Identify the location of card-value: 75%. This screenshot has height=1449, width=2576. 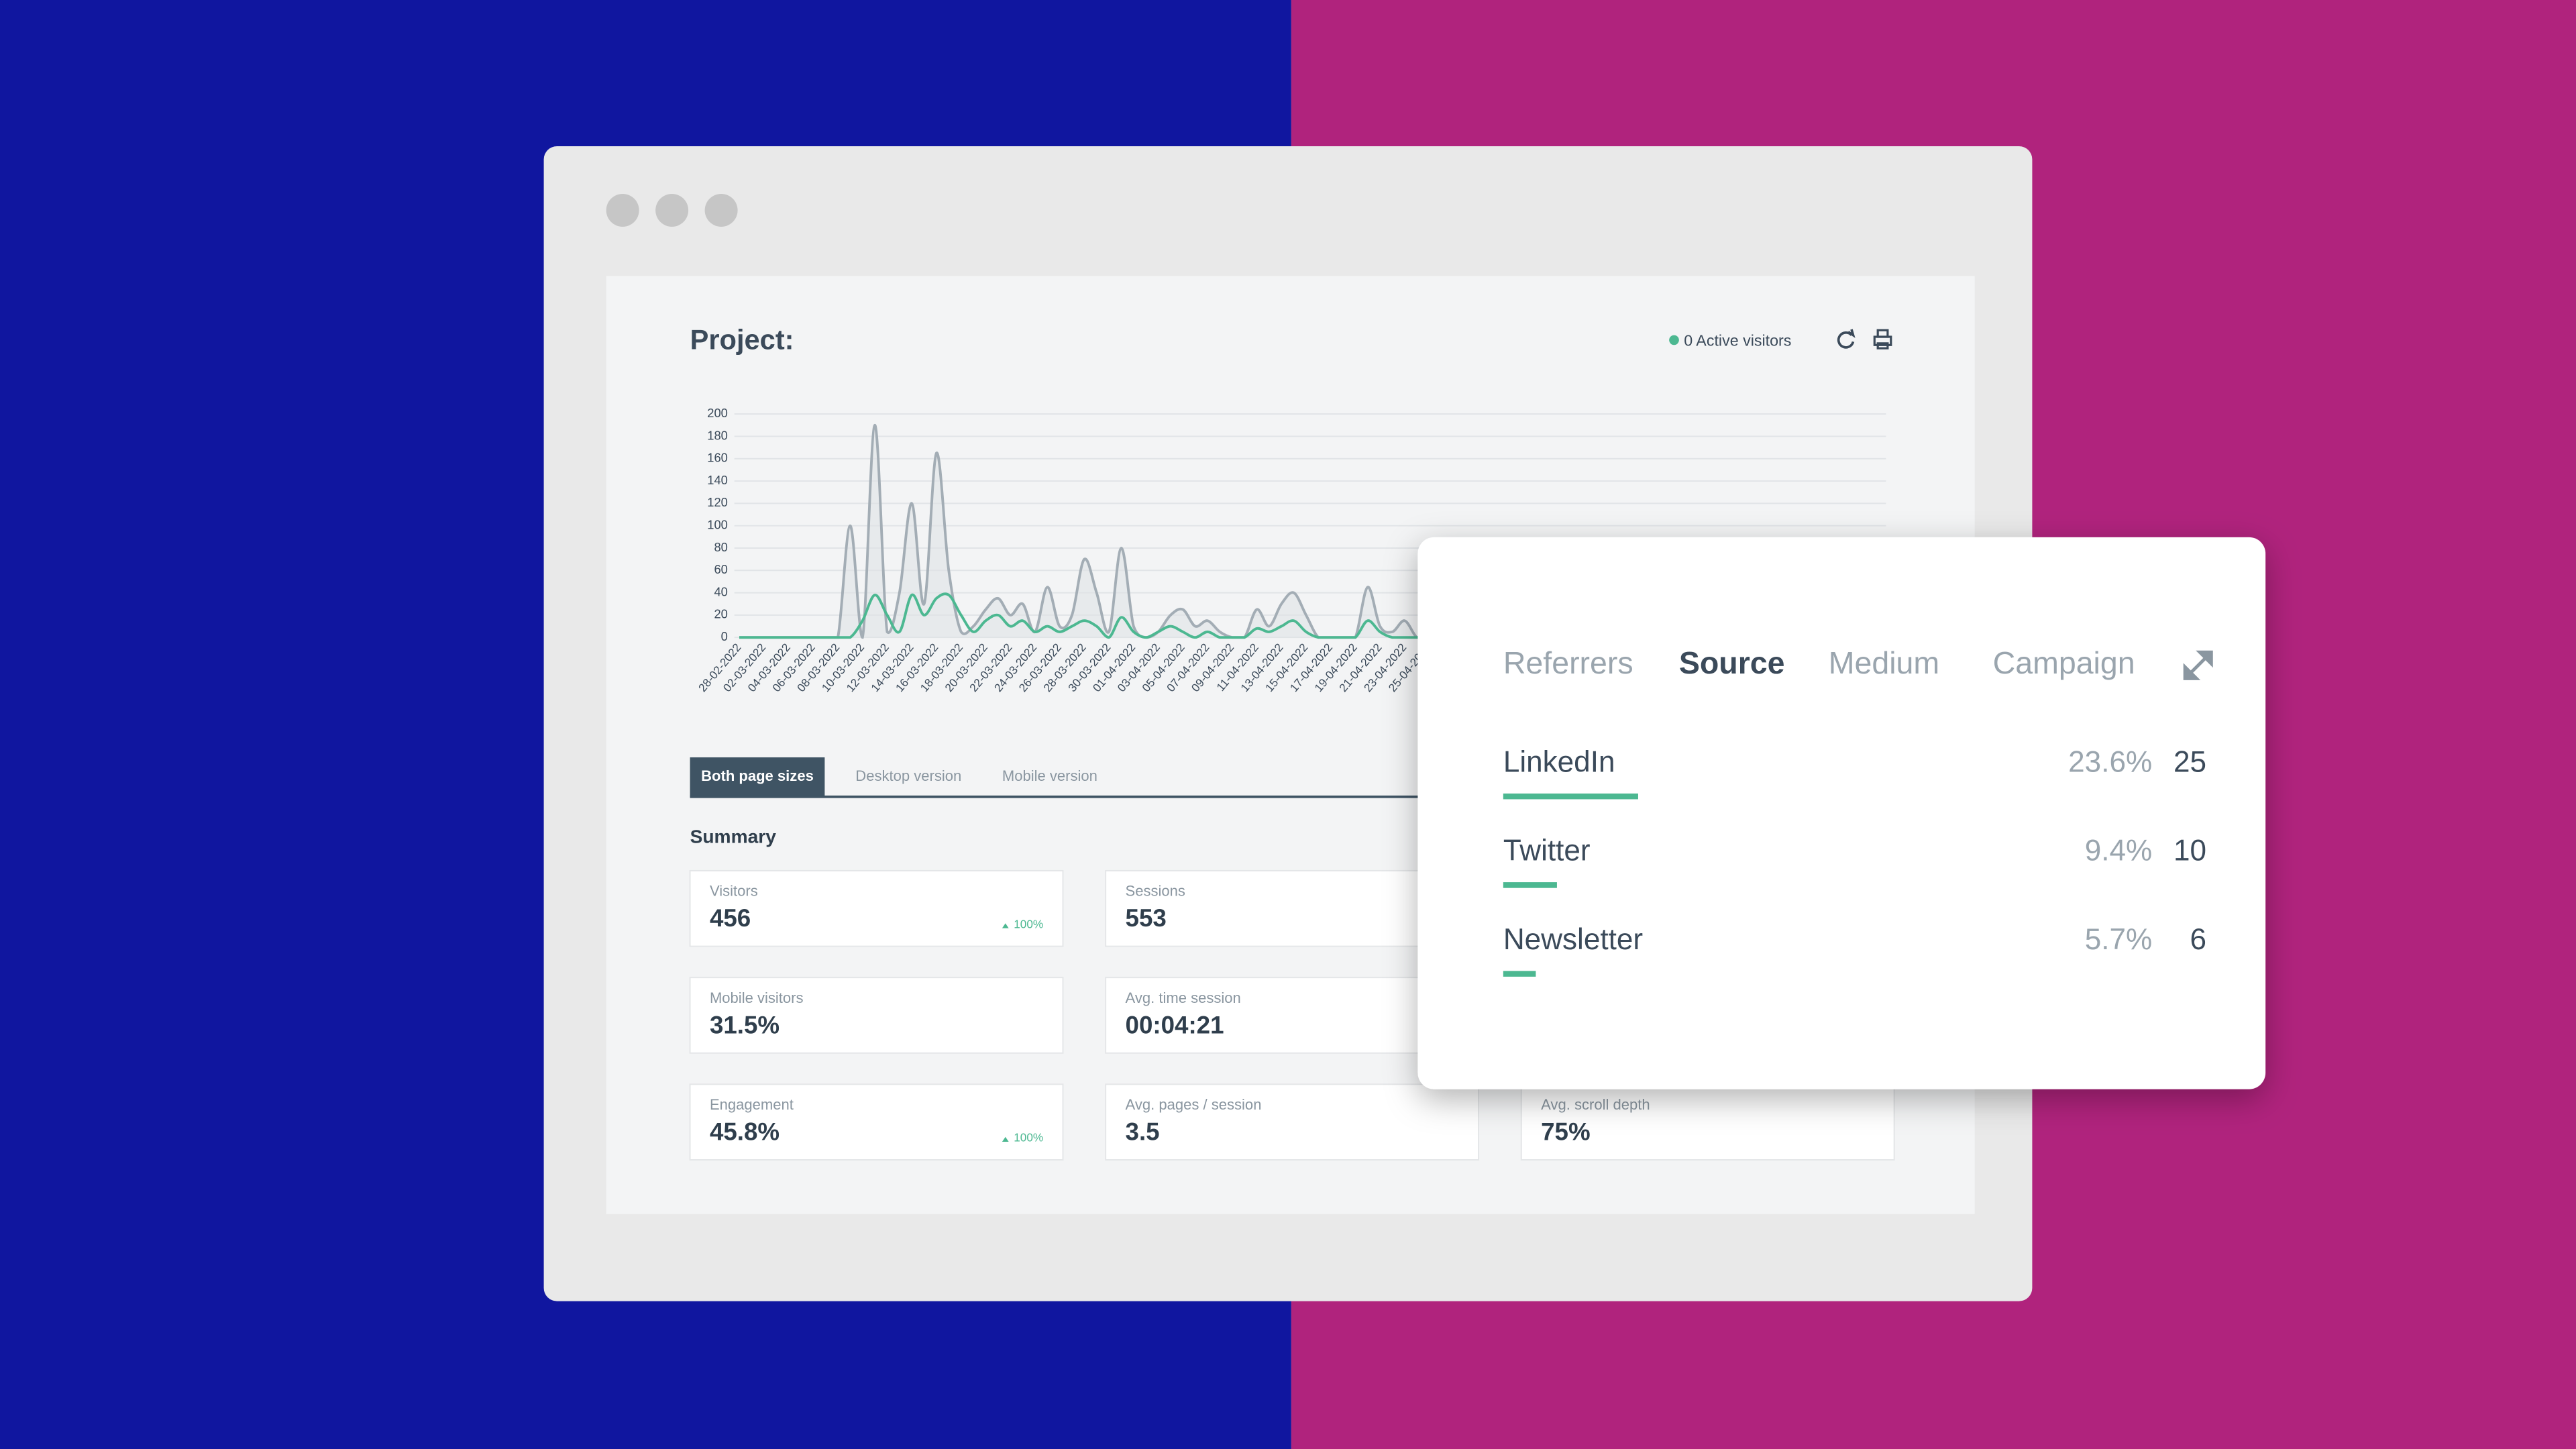
(1566, 1131).